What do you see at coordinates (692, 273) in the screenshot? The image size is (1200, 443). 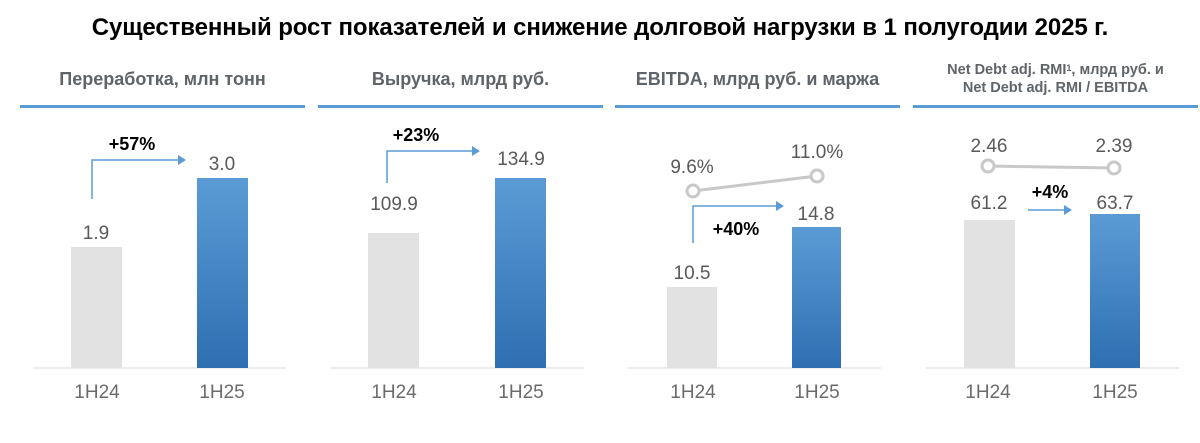 I see `value-label: 10.5` at bounding box center [692, 273].